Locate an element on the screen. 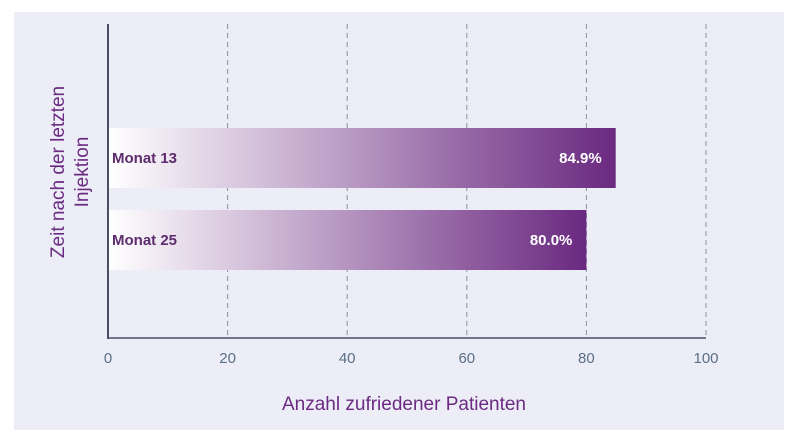  x-tick-label-100: 100 is located at coordinates (705, 358).